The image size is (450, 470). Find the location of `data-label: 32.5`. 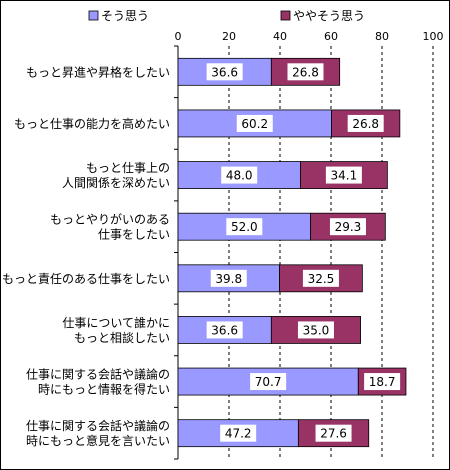

data-label: 32.5 is located at coordinates (321, 279).